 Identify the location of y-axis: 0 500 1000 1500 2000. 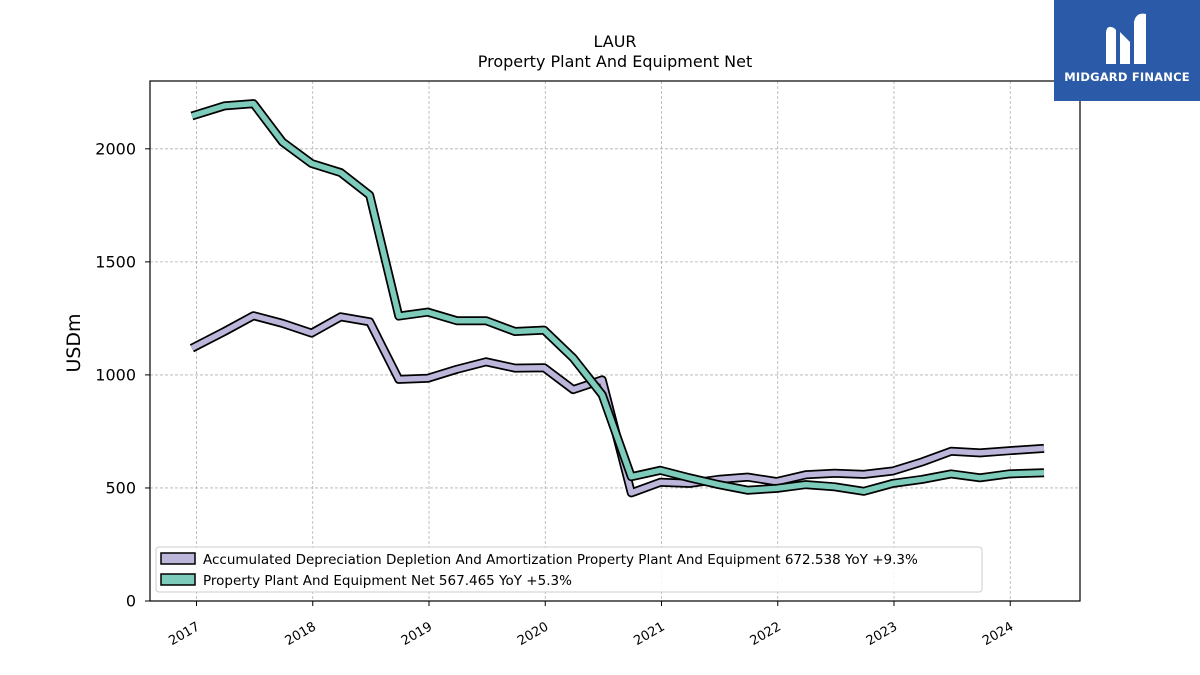
(122, 375).